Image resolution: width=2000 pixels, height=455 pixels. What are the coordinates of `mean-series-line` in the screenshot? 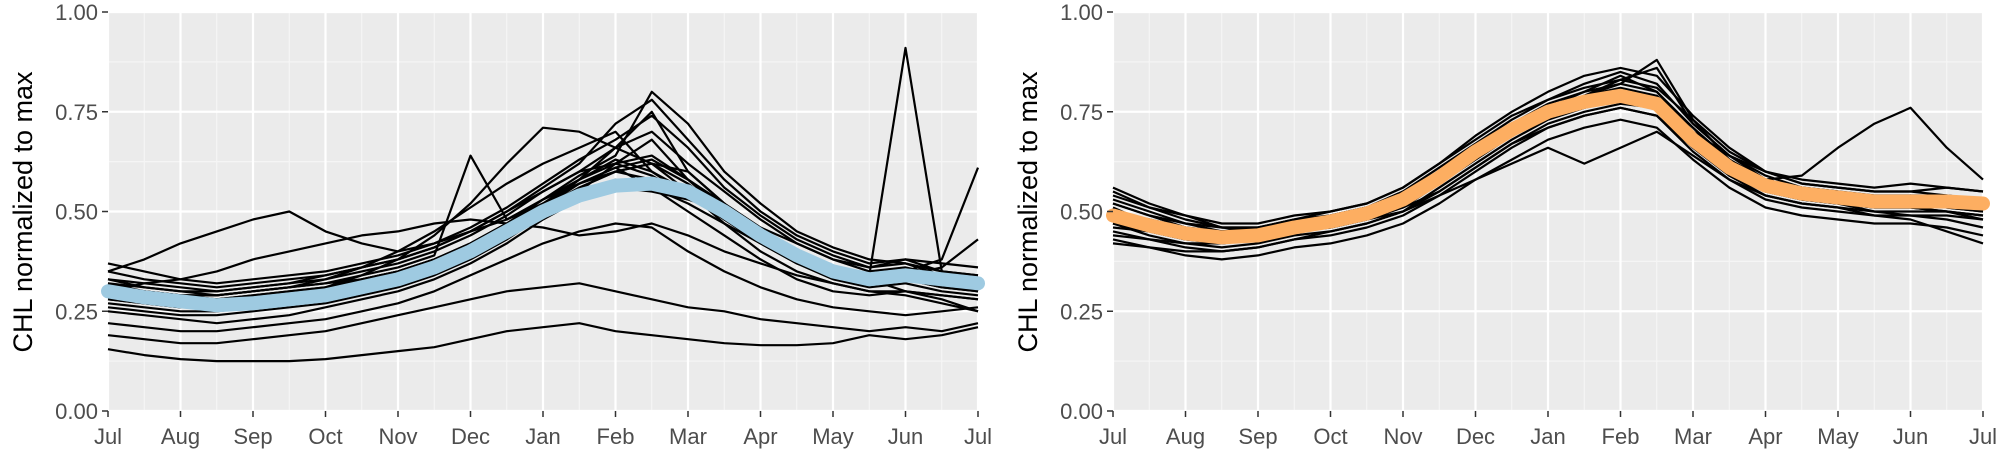 It's located at (543, 244).